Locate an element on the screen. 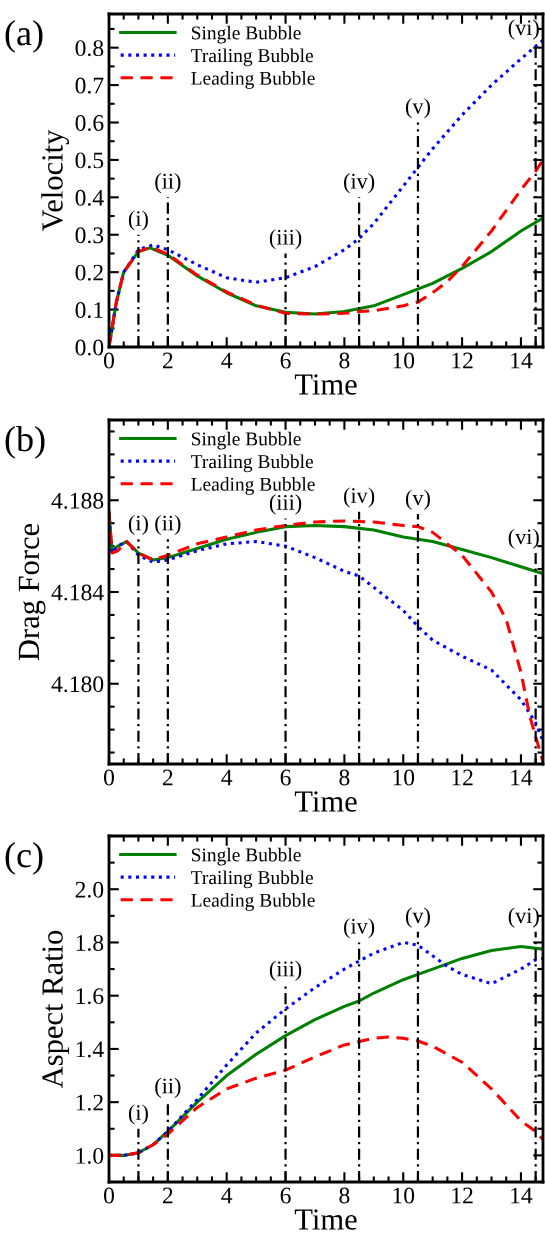 Image resolution: width=545 pixels, height=1252 pixels. y-axis-title: Drag Force is located at coordinates (32, 592).